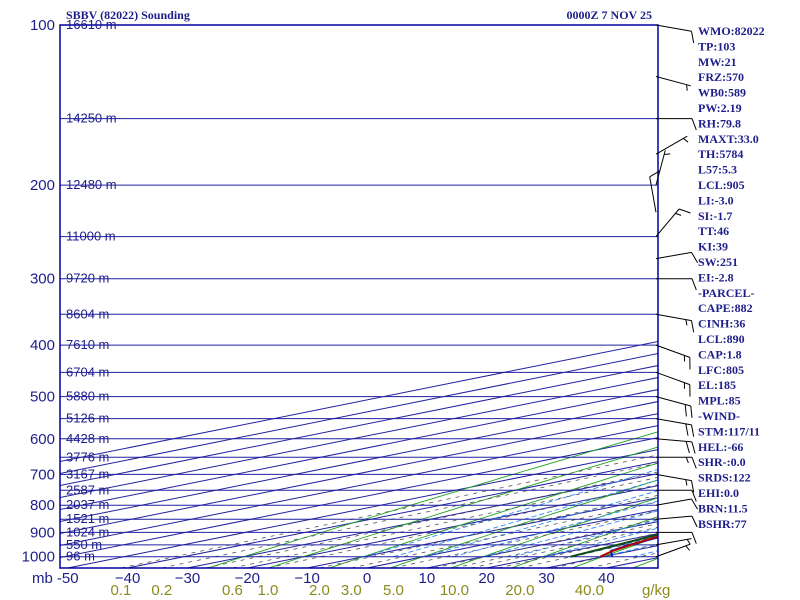  What do you see at coordinates (87, 371) in the screenshot?
I see `height-label: 6704 m` at bounding box center [87, 371].